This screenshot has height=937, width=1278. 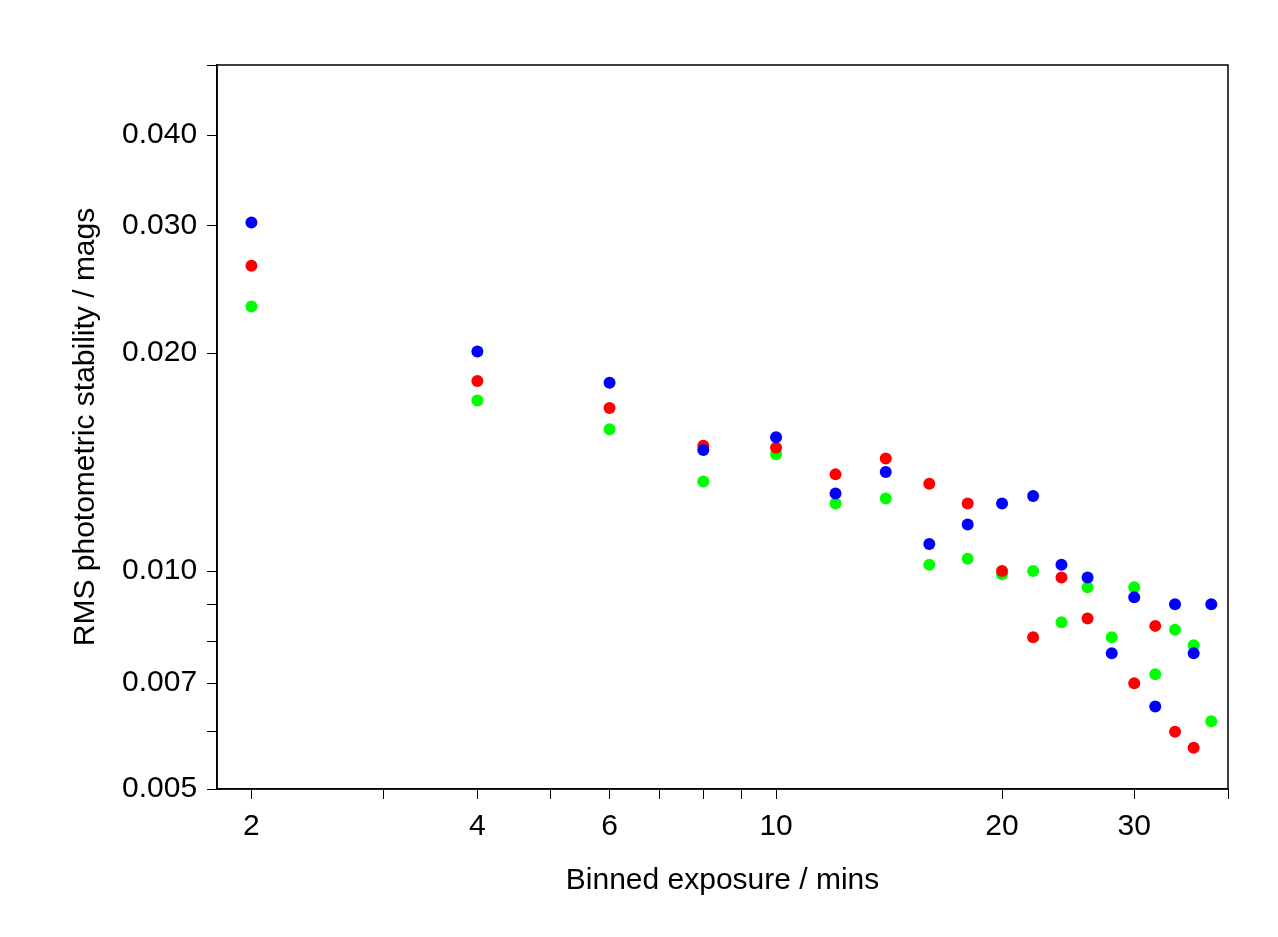 What do you see at coordinates (160, 681) in the screenshot?
I see `y-tick-label: 0.007` at bounding box center [160, 681].